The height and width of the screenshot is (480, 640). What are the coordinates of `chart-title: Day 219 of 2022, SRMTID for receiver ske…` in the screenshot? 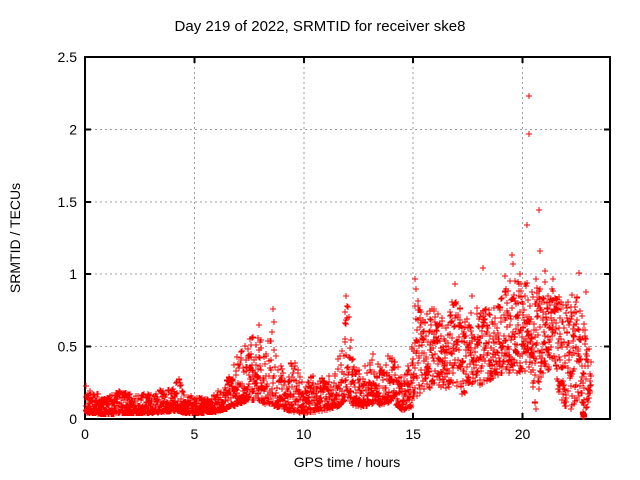 It's located at (320, 26).